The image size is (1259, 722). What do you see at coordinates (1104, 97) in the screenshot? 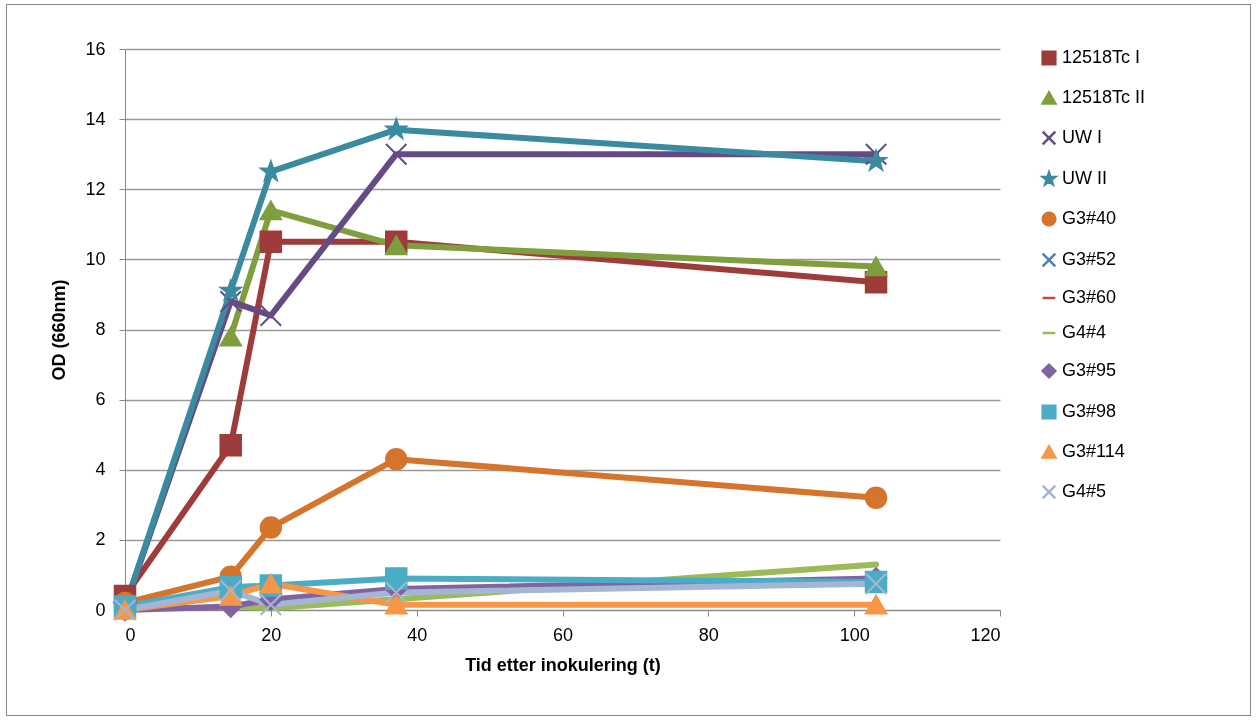
I see `legend-label: 12518Tc II` at bounding box center [1104, 97].